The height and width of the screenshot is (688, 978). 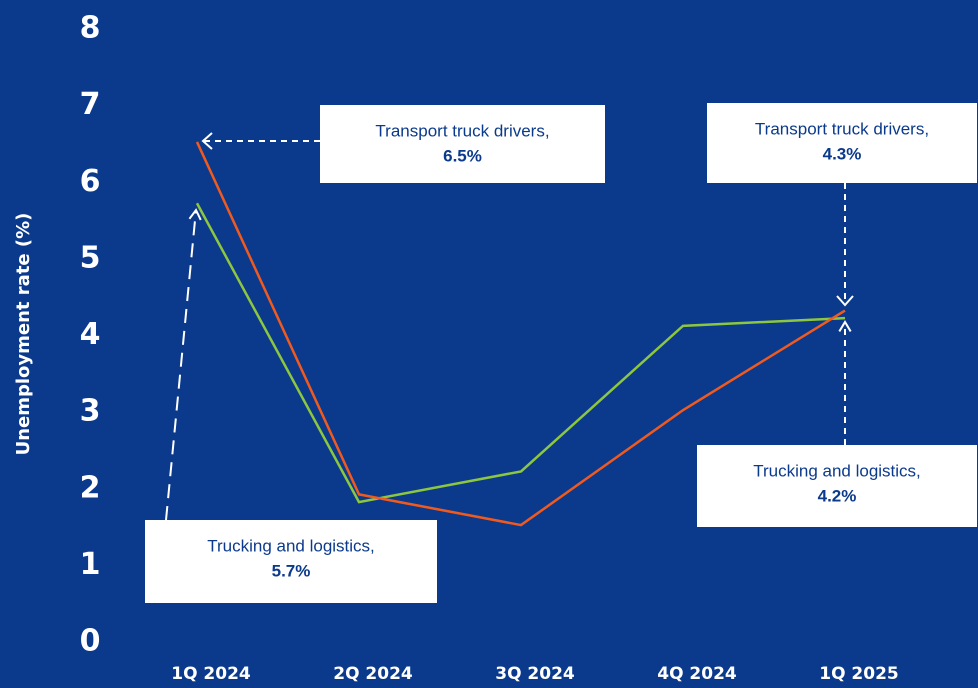 What do you see at coordinates (90, 104) in the screenshot?
I see `y-tick-label: 7` at bounding box center [90, 104].